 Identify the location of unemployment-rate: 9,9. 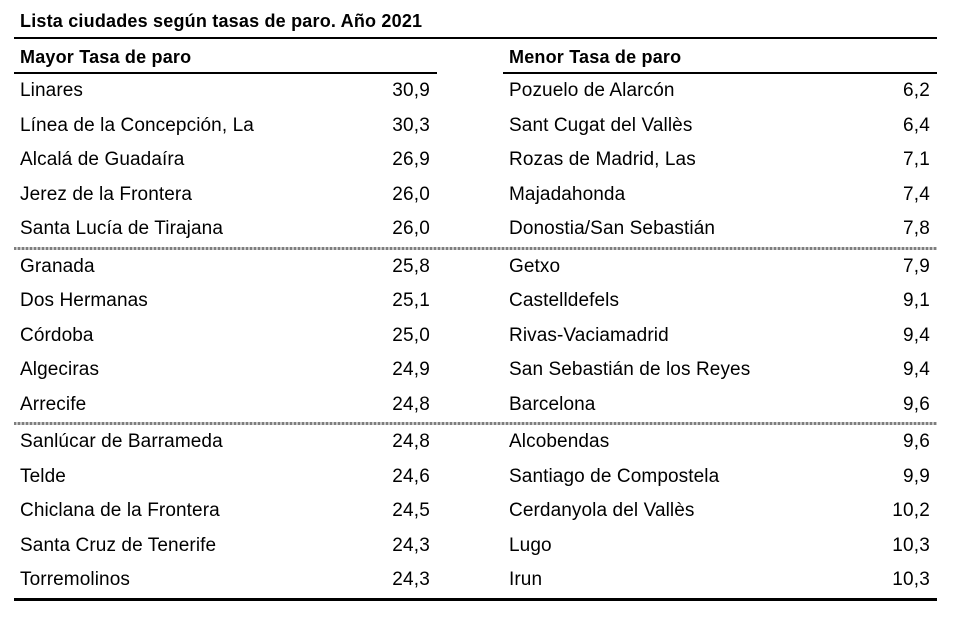
(916, 476).